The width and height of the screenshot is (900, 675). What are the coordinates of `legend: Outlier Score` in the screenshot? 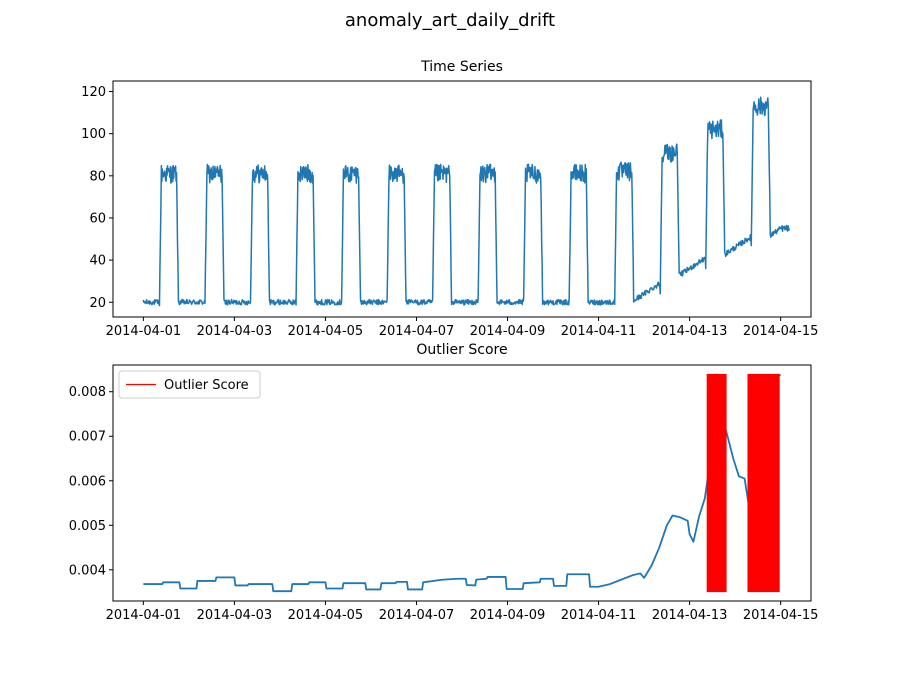 It's located at (189, 384).